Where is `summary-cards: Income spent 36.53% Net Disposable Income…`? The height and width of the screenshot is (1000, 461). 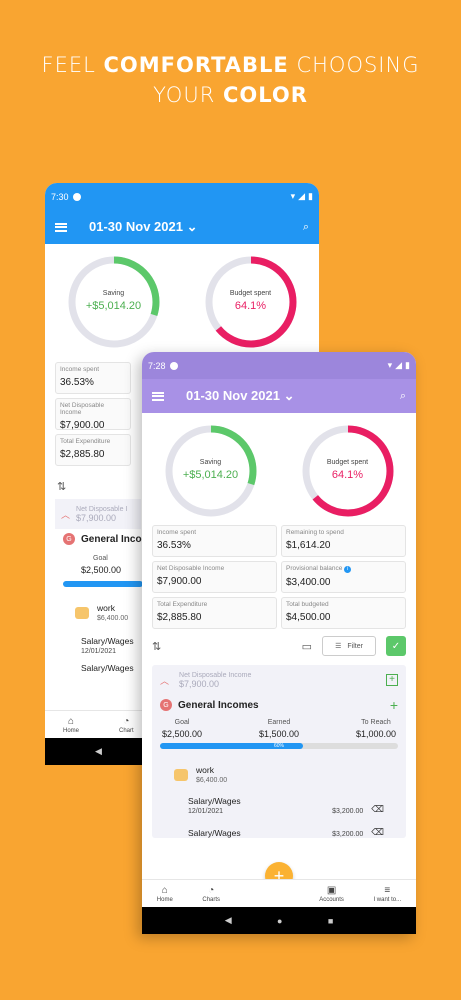
summary-cards: Income spent 36.53% Net Disposable Income… is located at coordinates (93, 411).